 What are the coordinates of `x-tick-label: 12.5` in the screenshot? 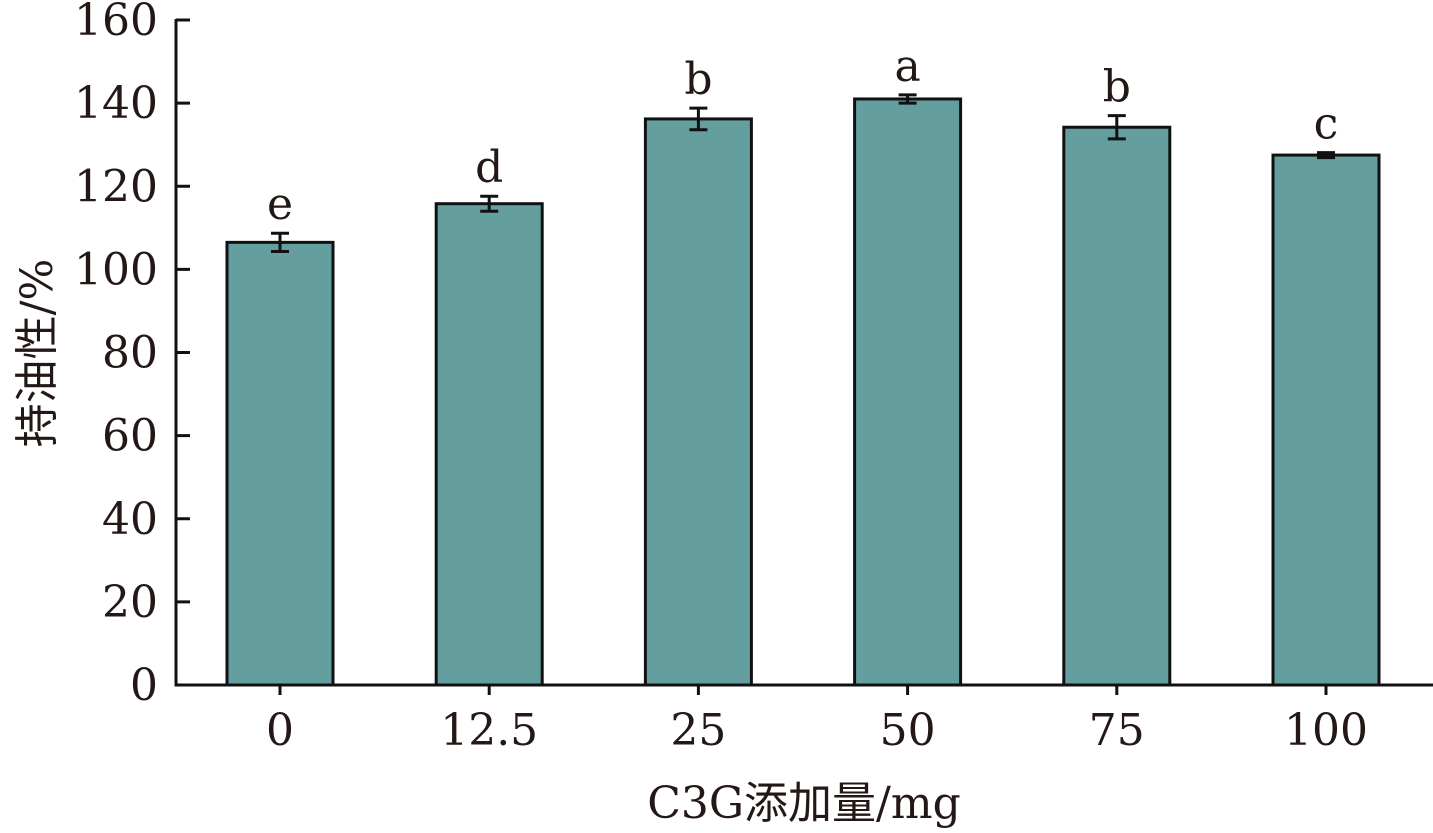 It's located at (489, 730).